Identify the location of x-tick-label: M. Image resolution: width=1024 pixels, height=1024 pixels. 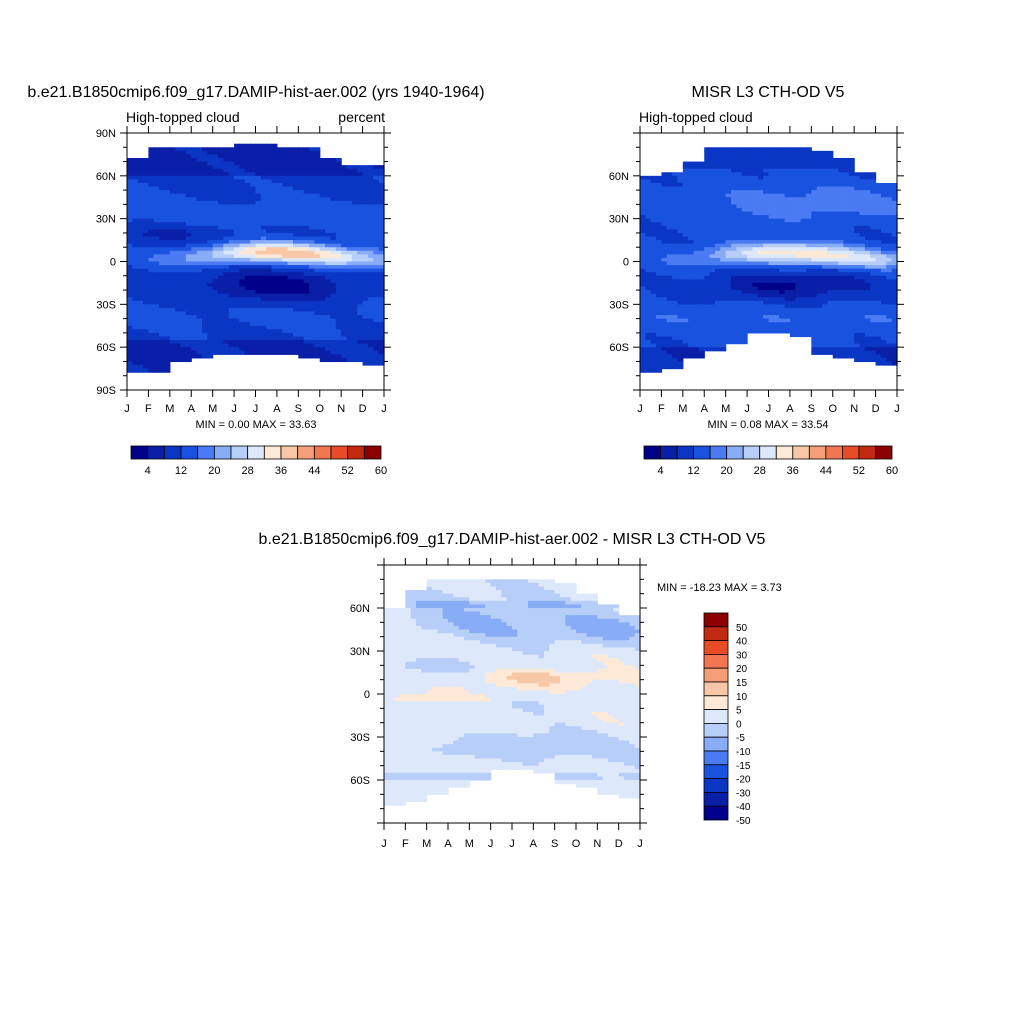
(169, 409).